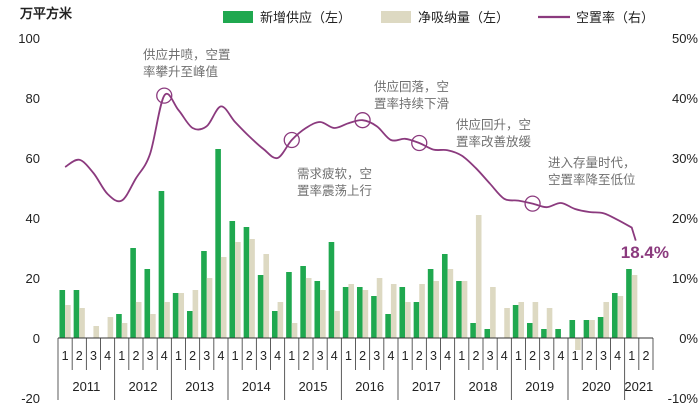 This screenshot has height=408, width=700. What do you see at coordinates (494, 141) in the screenshot?
I see `annotation-text: 置率改善放缓` at bounding box center [494, 141].